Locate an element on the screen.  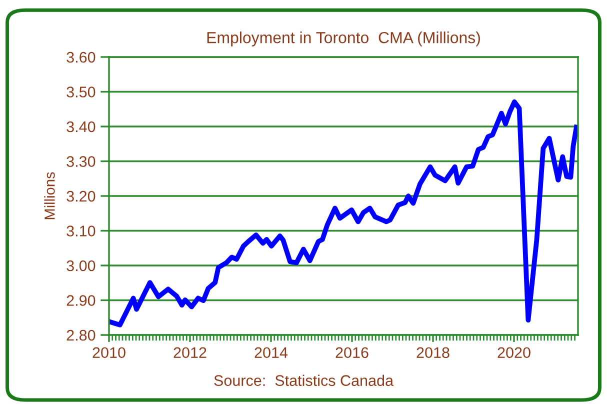
y-tick-label: 3.10 is located at coordinates (81, 231).